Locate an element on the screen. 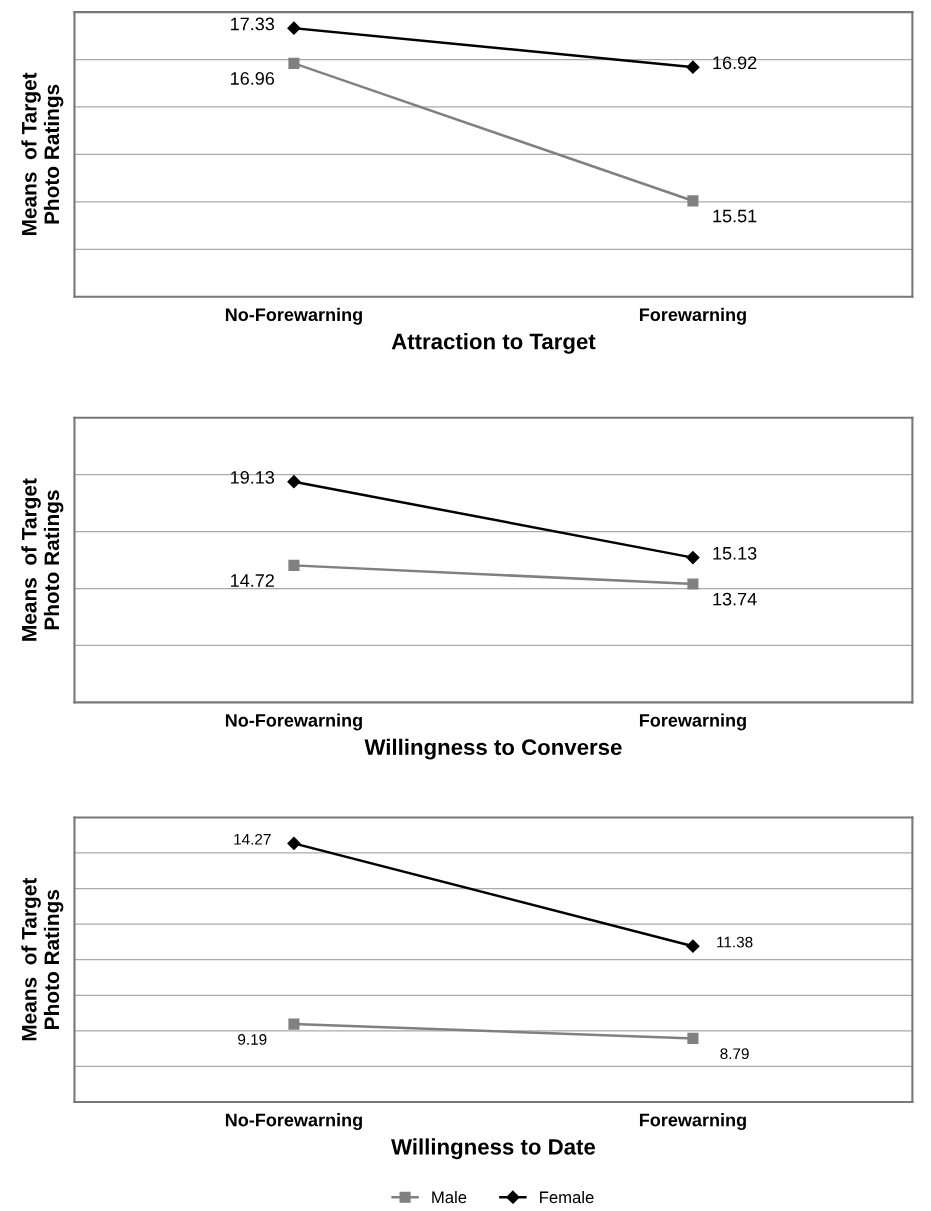 The image size is (931, 1211). data-label: 17.33 is located at coordinates (253, 24).